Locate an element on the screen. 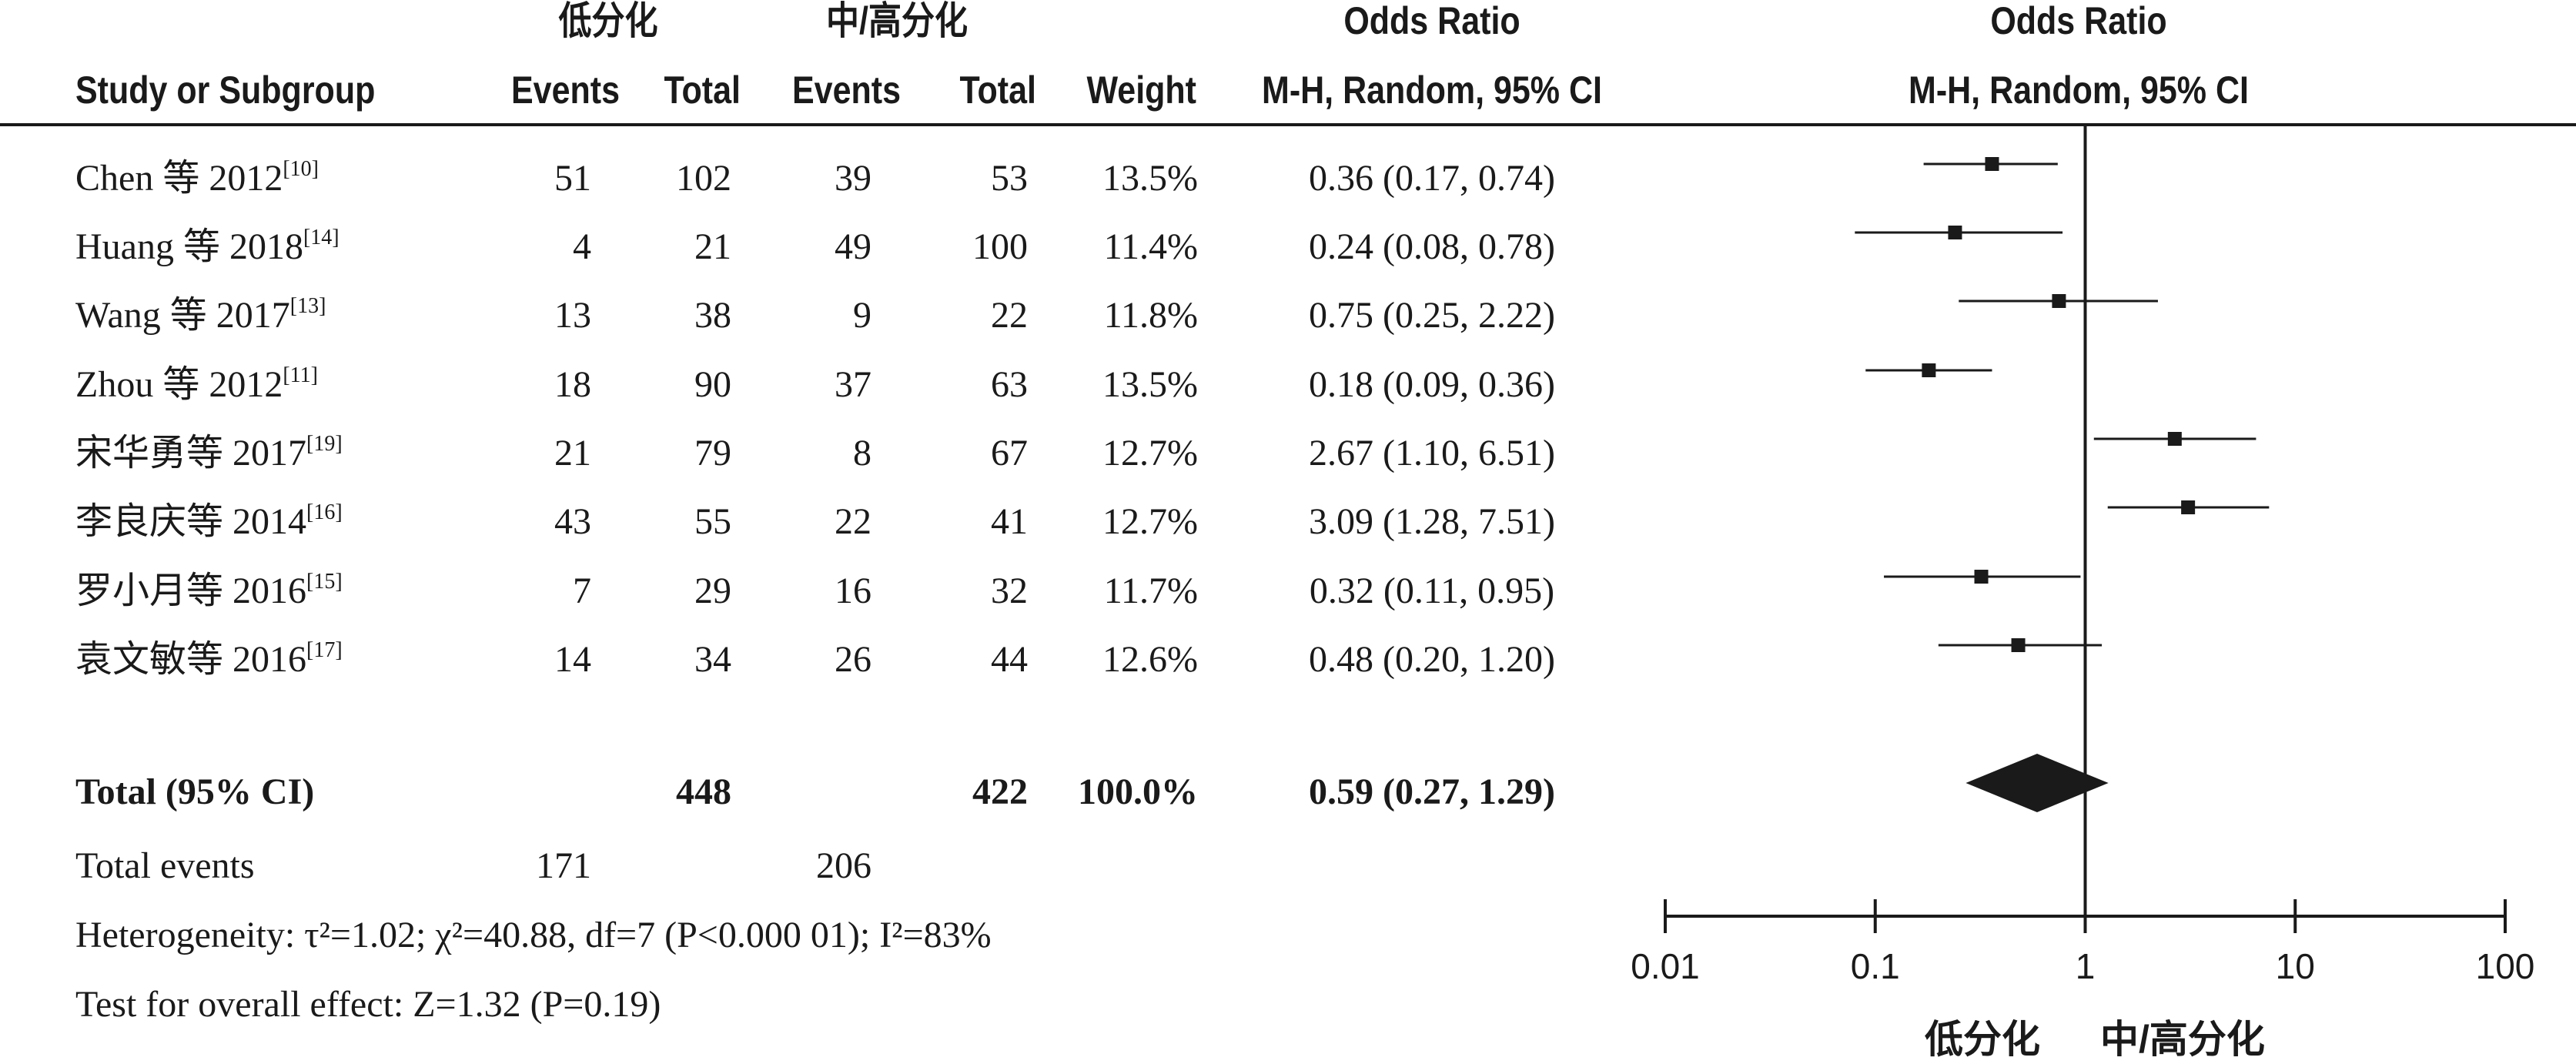 Image resolution: width=2576 pixels, height=1064 pixels. total-t2: 422 is located at coordinates (1000, 792).